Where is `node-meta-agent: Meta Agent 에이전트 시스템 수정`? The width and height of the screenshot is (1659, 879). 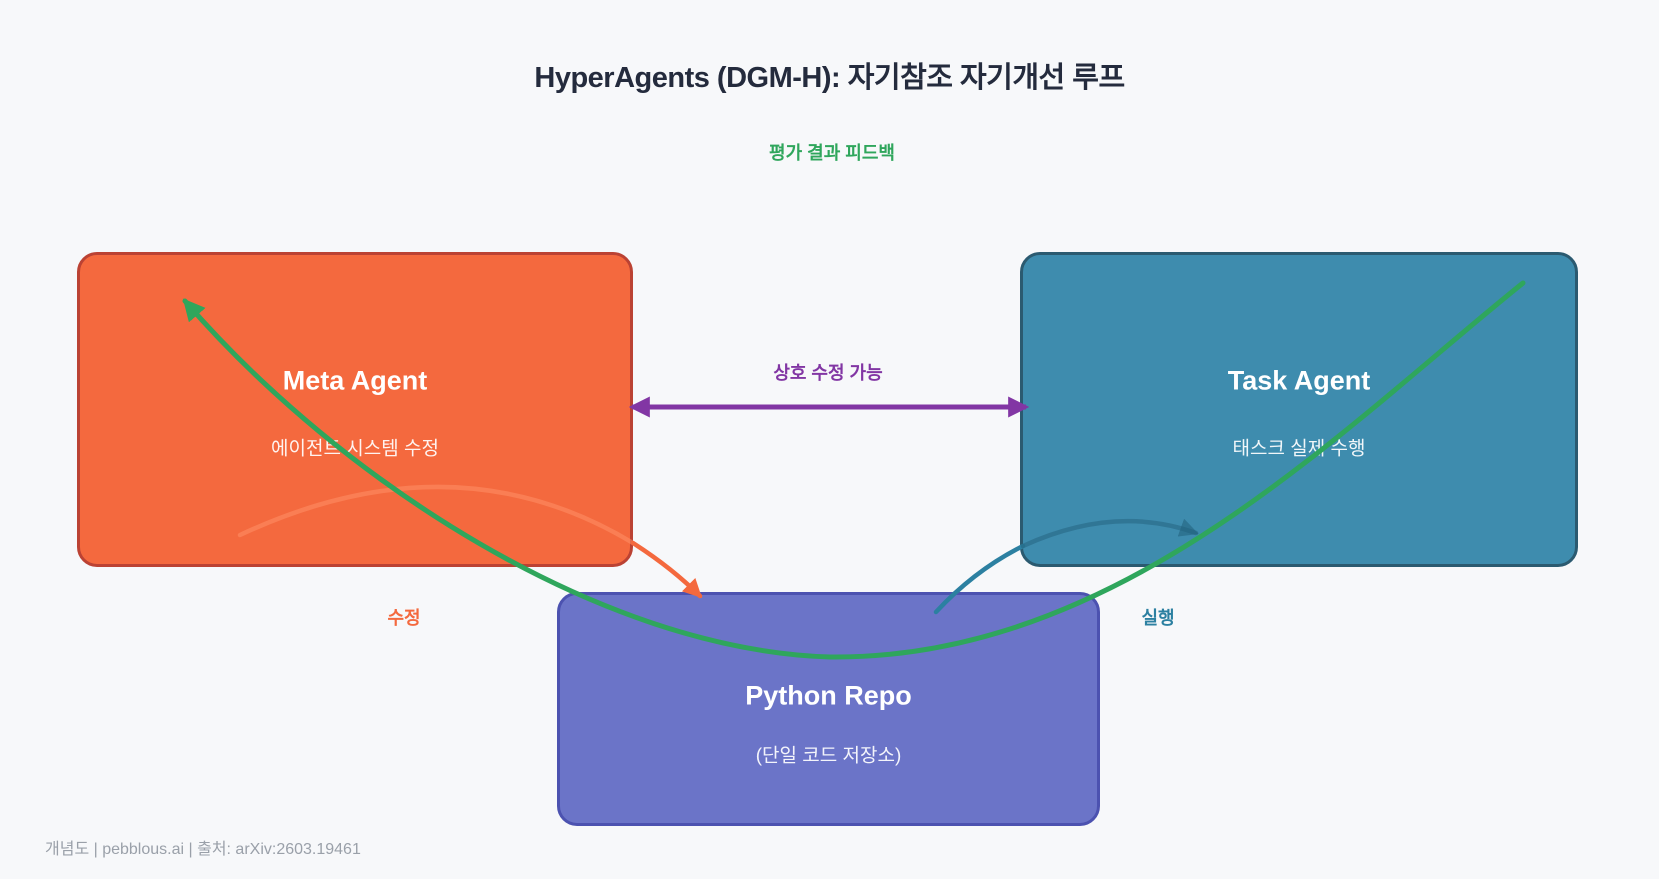 node-meta-agent: Meta Agent 에이전트 시스템 수정 is located at coordinates (355, 409).